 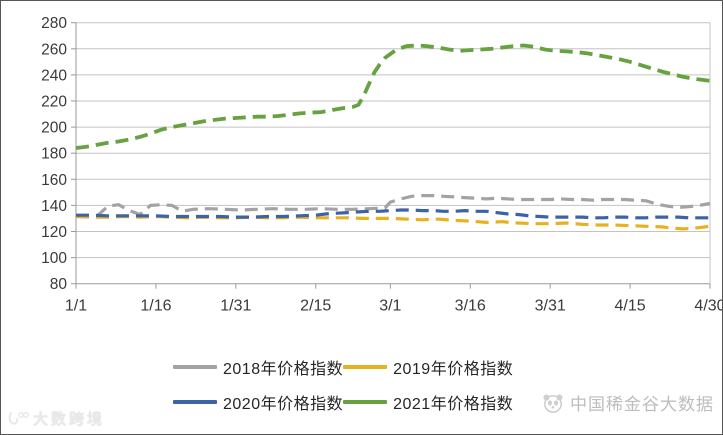 I want to click on series-line-2018, so click(x=393, y=206).